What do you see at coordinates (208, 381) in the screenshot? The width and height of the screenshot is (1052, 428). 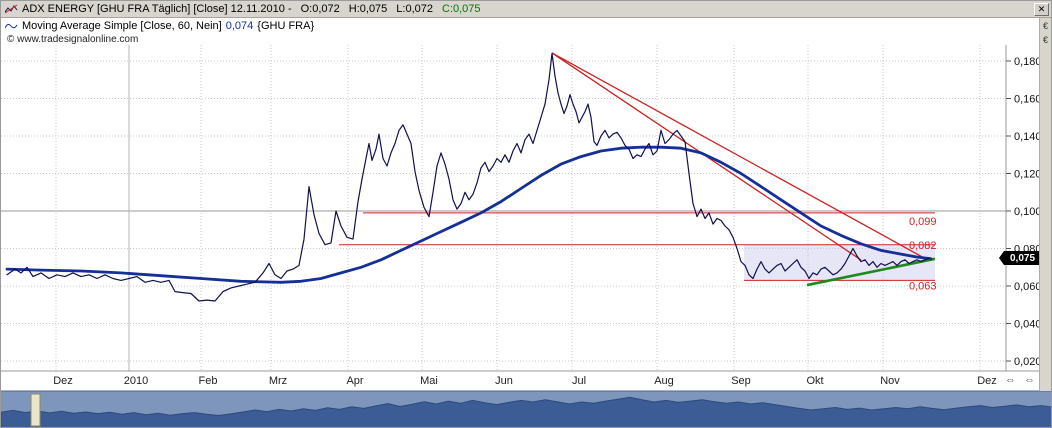 I see `x-tick-label: Feb` at bounding box center [208, 381].